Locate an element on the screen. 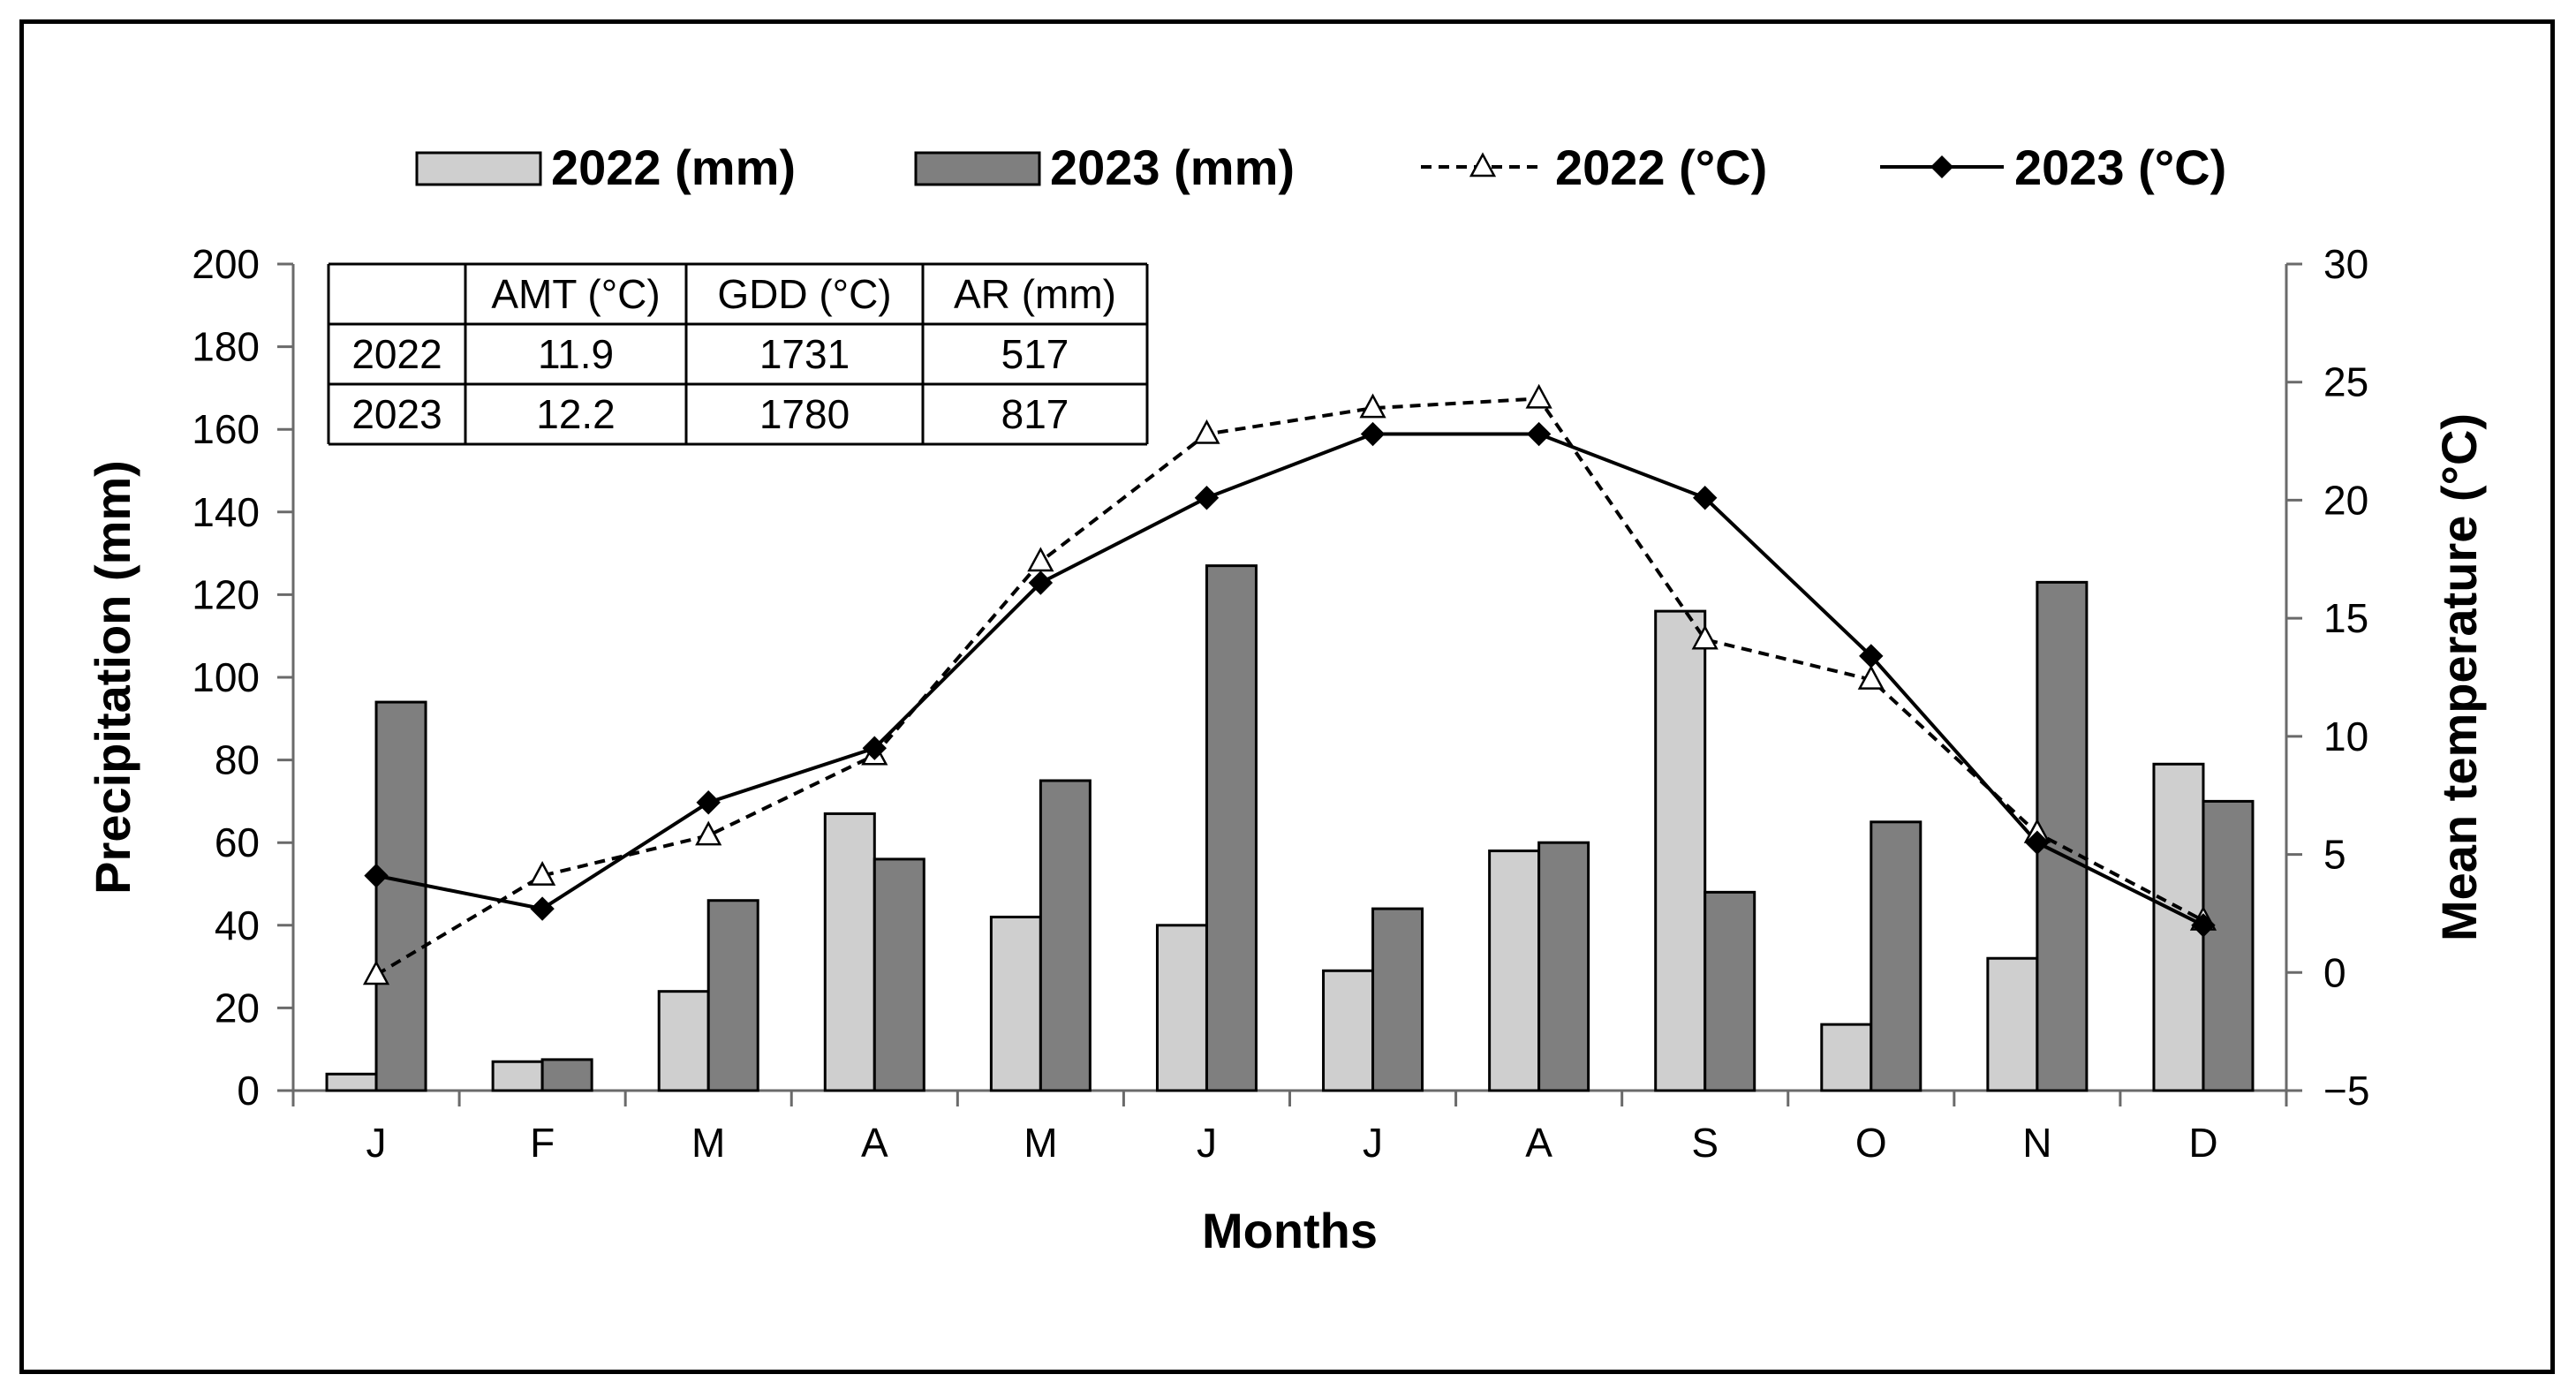  y2-tick-label: 5 is located at coordinates (2334, 855).